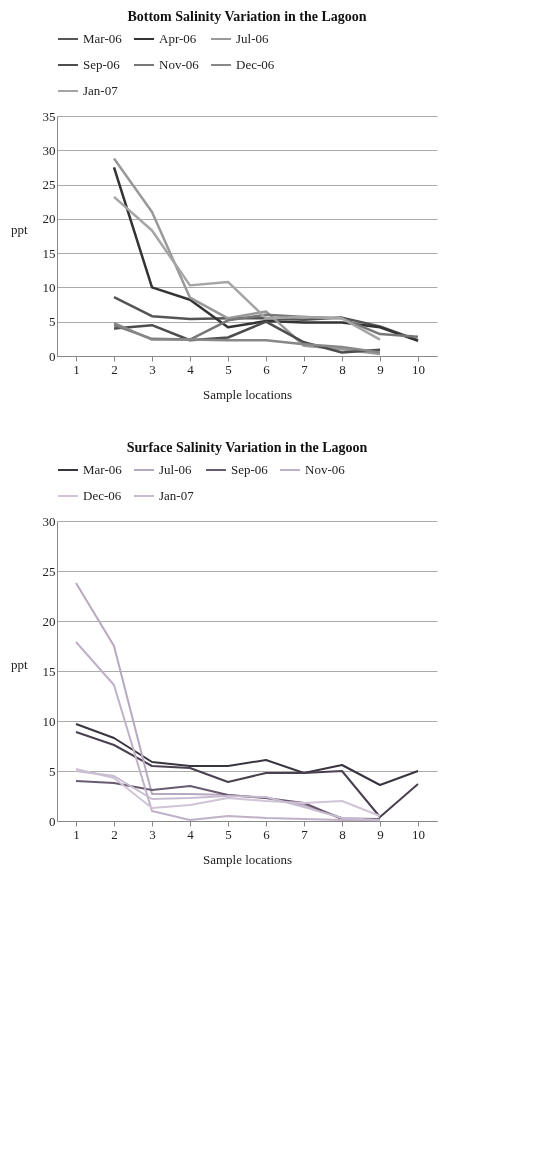 The width and height of the screenshot is (546, 1156). What do you see at coordinates (247, 447) in the screenshot?
I see `chart-title: Surface Salinity Variation in the Lagoon` at bounding box center [247, 447].